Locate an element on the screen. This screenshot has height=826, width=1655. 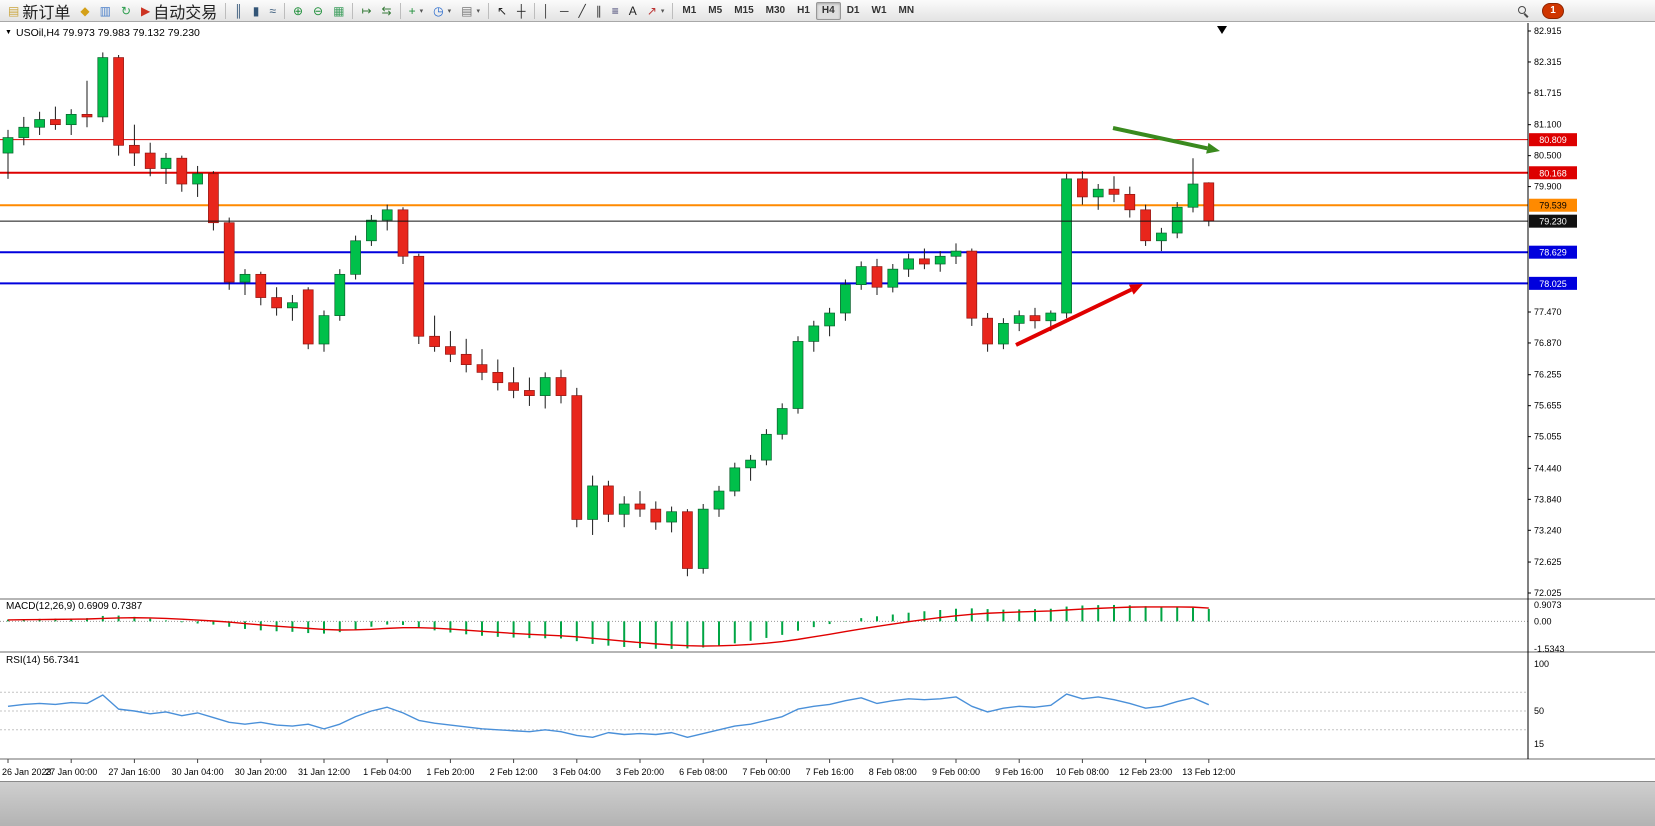
zoom-in-button: ⊕ is located at coordinates (298, 10).